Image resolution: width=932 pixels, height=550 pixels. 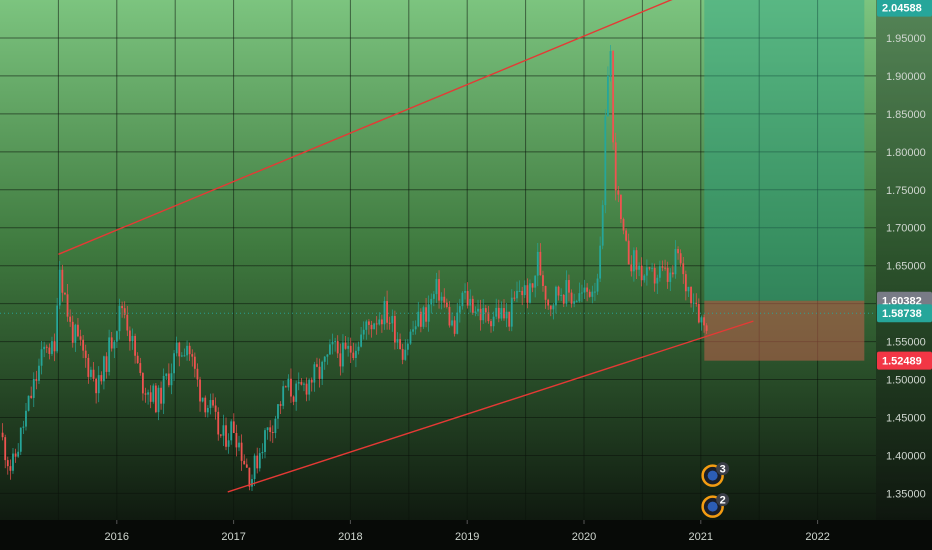 What do you see at coordinates (715, 490) in the screenshot?
I see `event-markers: 32` at bounding box center [715, 490].